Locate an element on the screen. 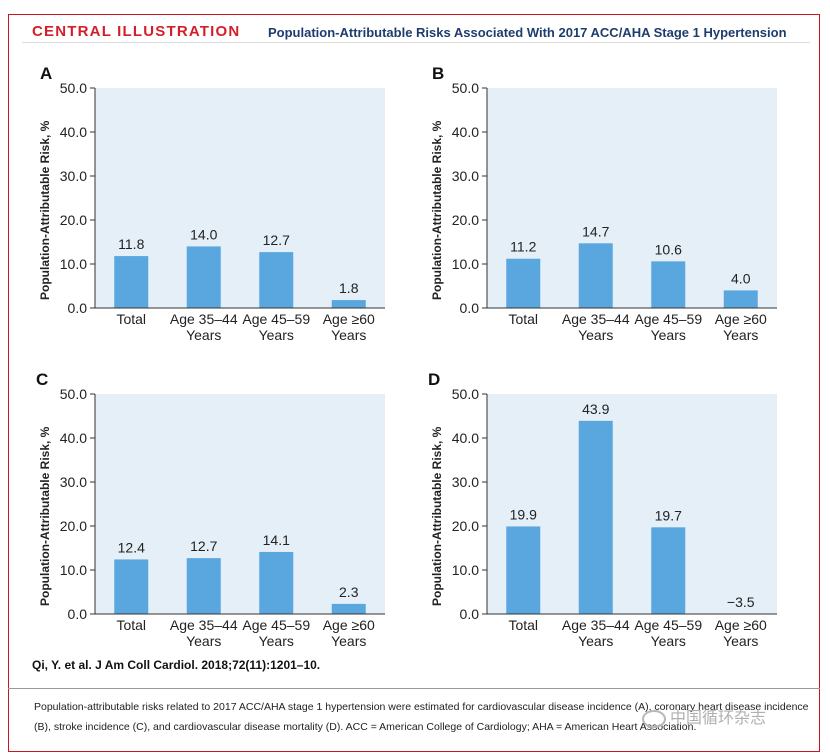  data-label: 4.0 is located at coordinates (741, 278).